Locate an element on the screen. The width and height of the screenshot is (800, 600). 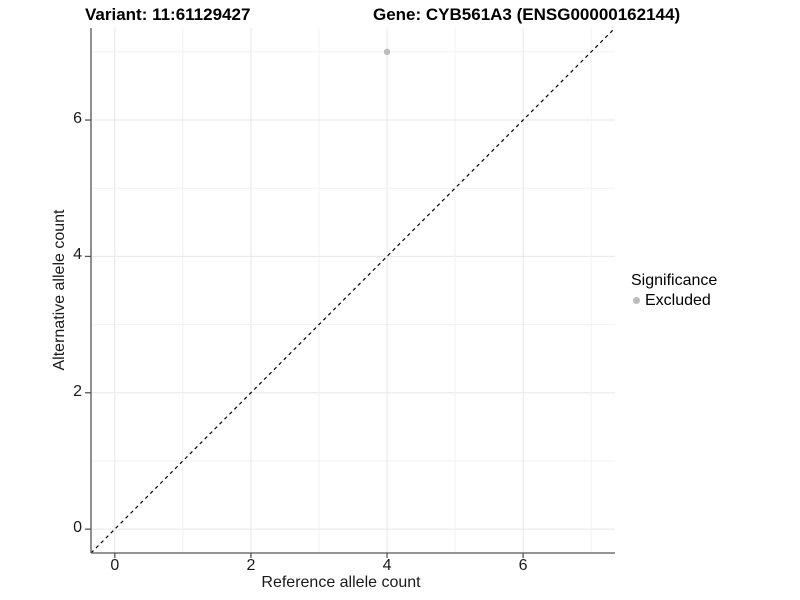
y-tick-label: 0 is located at coordinates (77, 528).